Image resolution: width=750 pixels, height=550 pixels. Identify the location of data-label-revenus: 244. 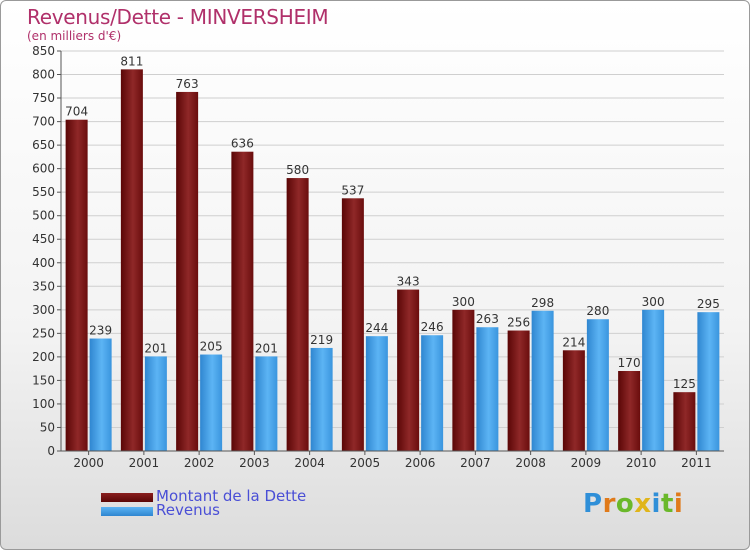
(376, 328).